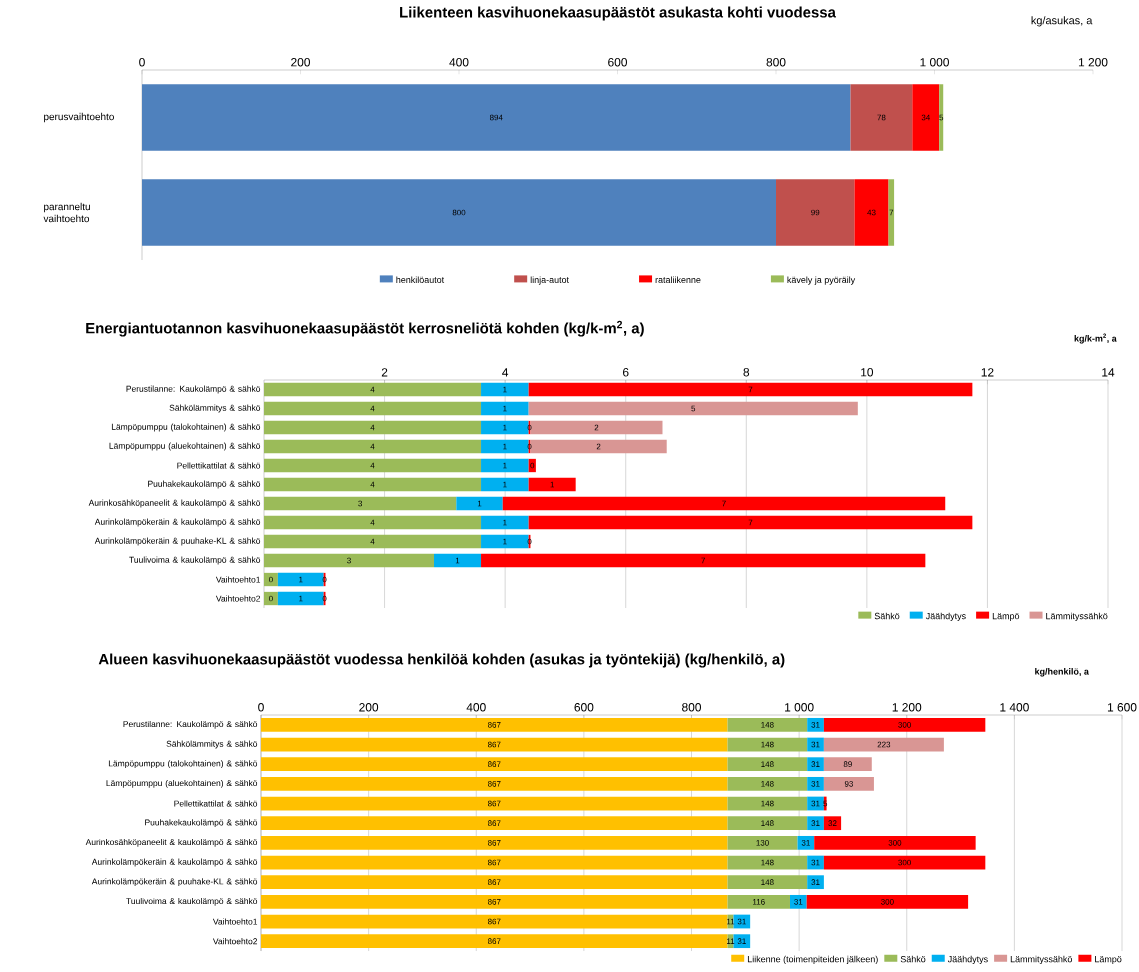 This screenshot has width=1139, height=972. What do you see at coordinates (79, 117) in the screenshot?
I see `y-tick-label: perusvaihtoehto` at bounding box center [79, 117].